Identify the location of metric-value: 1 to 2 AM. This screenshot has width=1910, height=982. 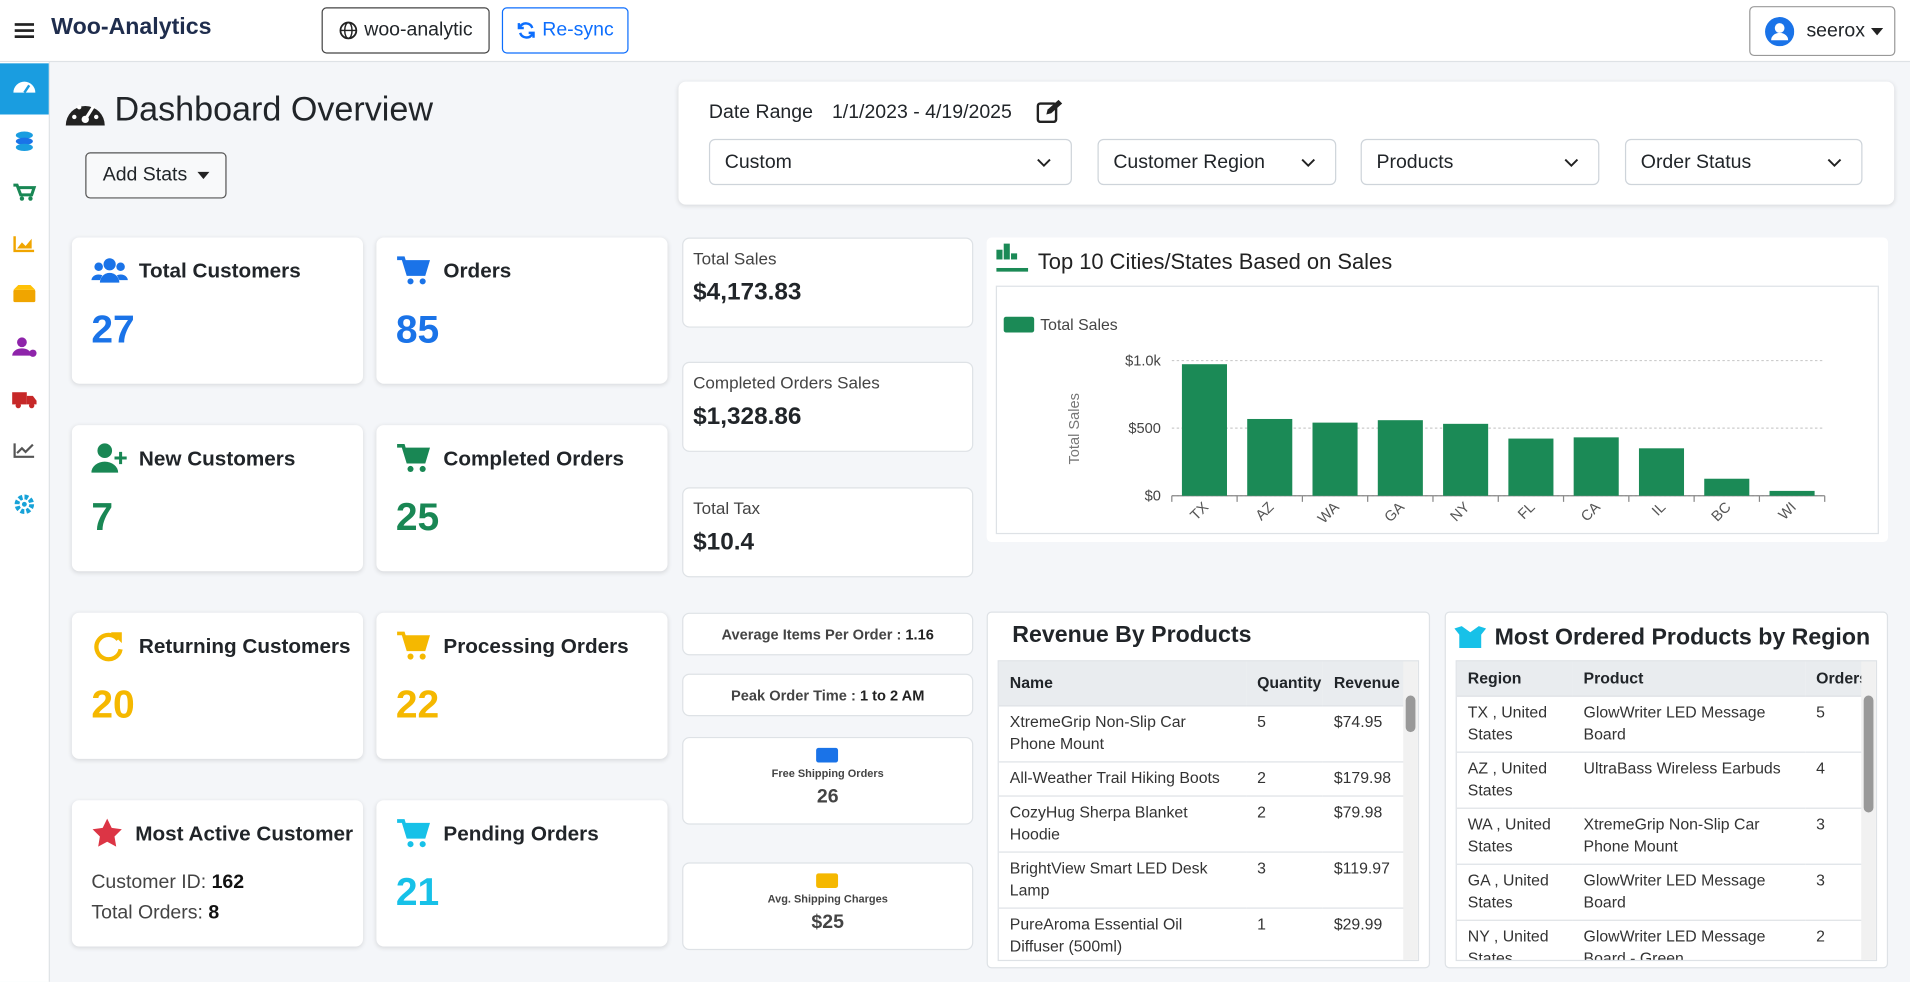
(892, 695).